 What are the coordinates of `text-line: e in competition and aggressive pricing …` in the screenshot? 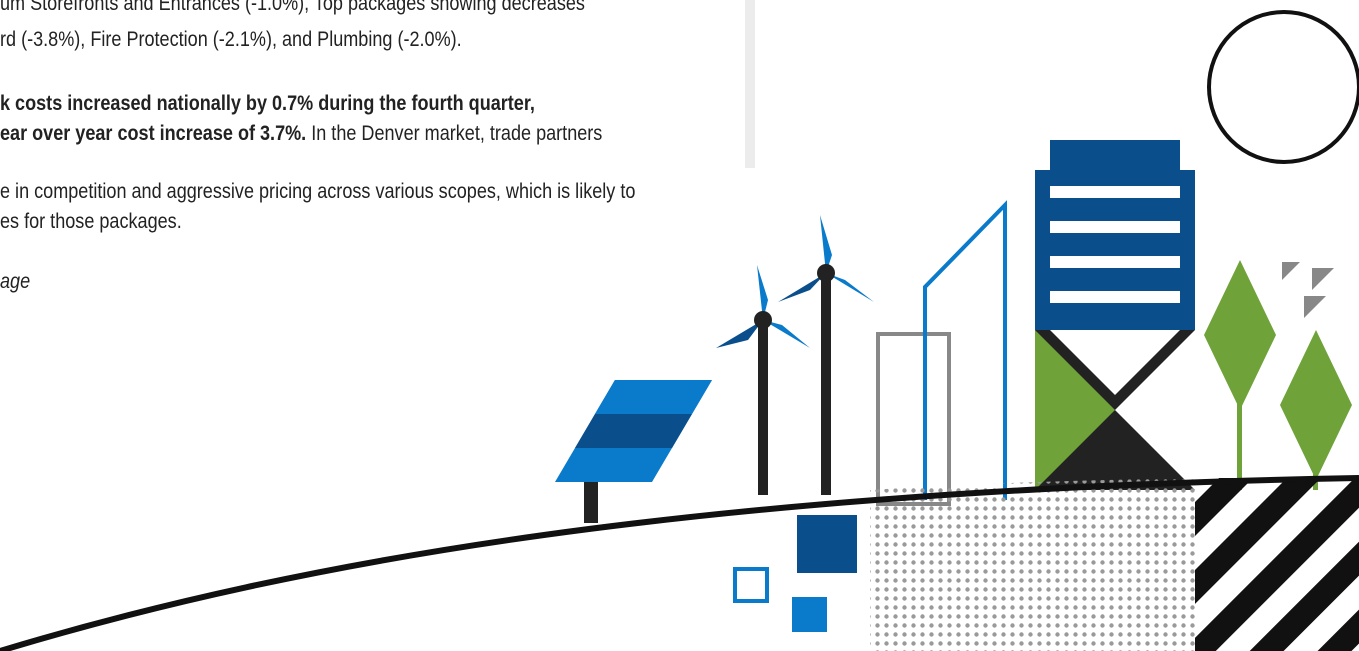 It's located at (318, 191).